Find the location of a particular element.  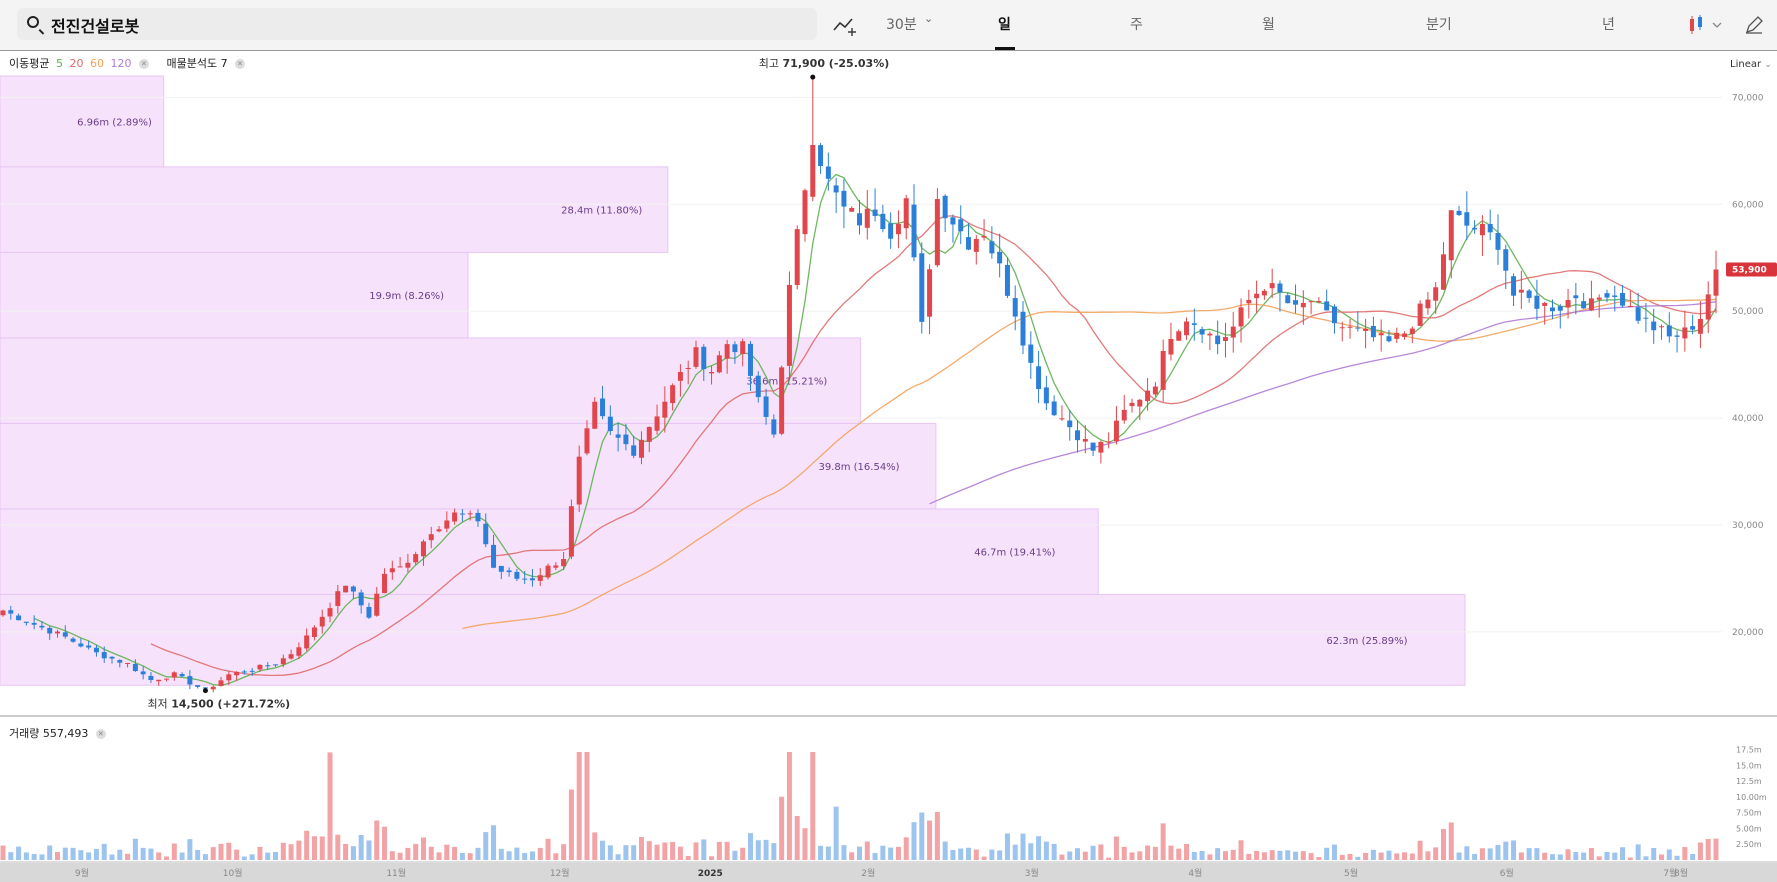

volume-profile-label: 39.8m (16.54%) is located at coordinates (858, 467).